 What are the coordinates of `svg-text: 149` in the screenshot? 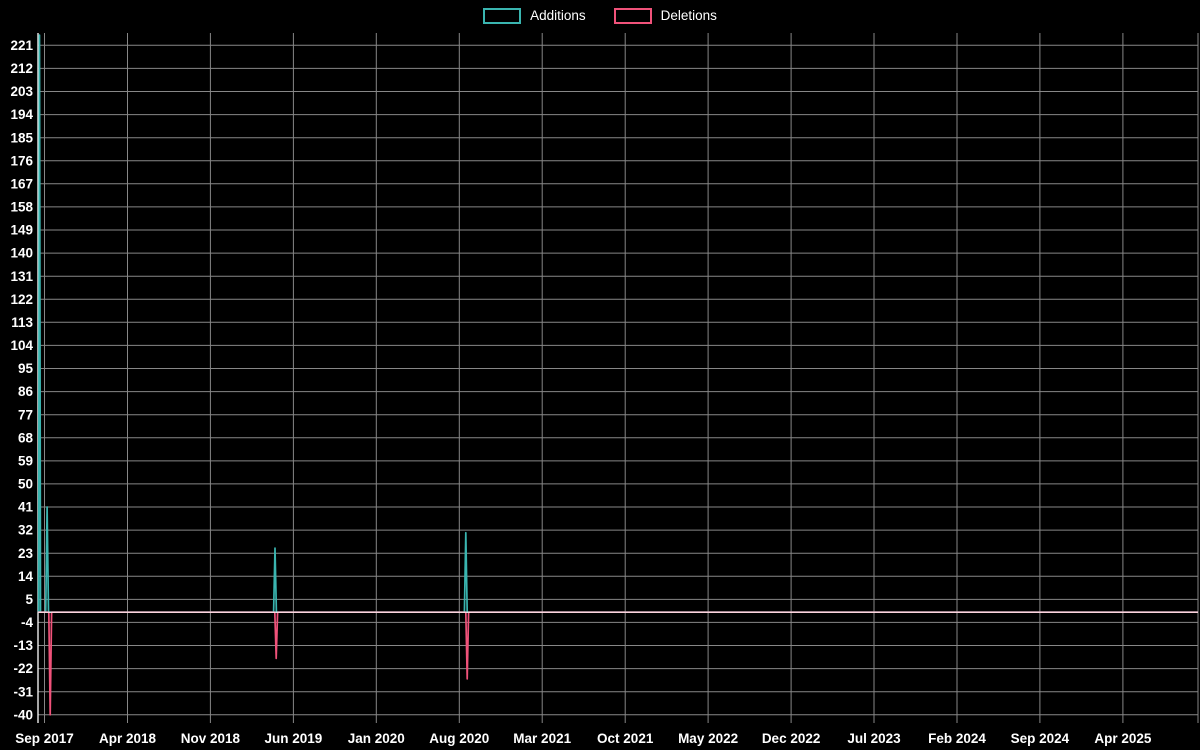 It's located at (21, 230).